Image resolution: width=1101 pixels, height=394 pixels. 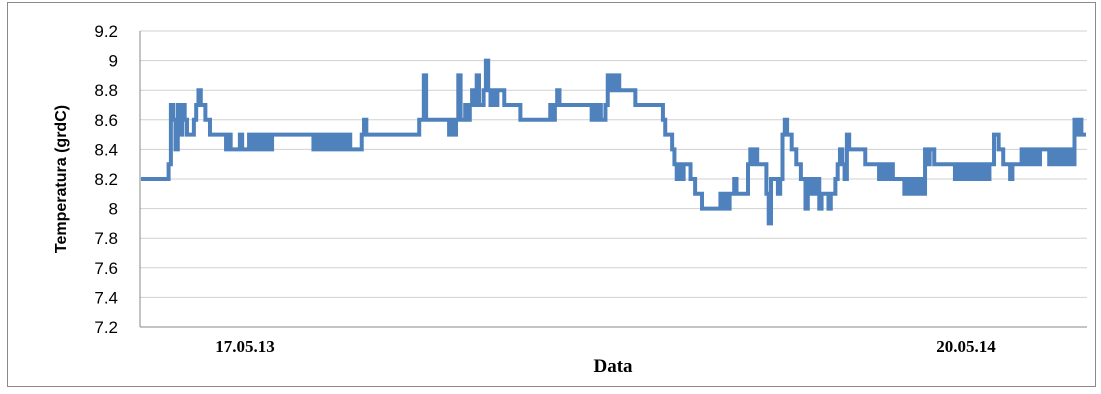 I want to click on y-tick-label: 8, so click(x=113, y=209).